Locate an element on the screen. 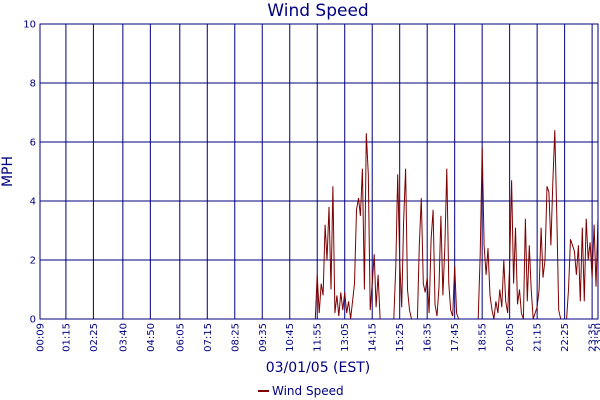 The height and width of the screenshot is (400, 600). y-tick-label: 4 is located at coordinates (33, 202).